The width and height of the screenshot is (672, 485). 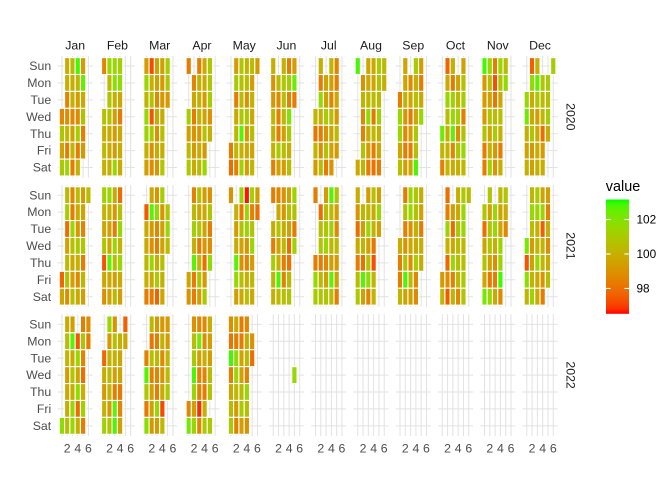 I want to click on svg-text: Aug, so click(x=371, y=46).